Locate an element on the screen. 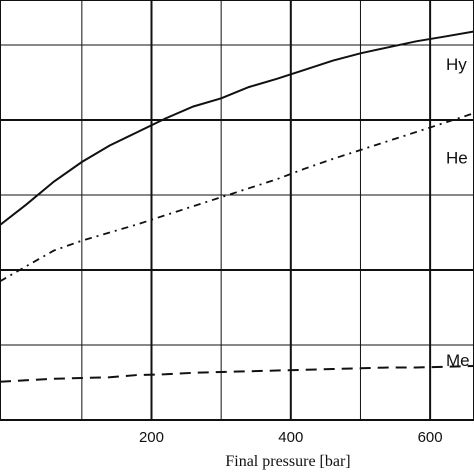 This screenshot has height=474, width=474. x-tick-label: 200 is located at coordinates (151, 437).